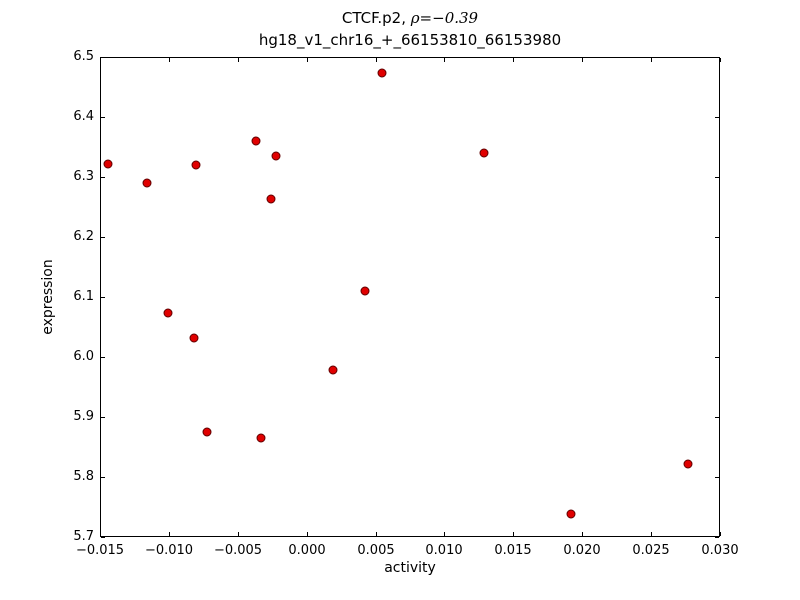 The width and height of the screenshot is (800, 600). I want to click on chart-title-rho-value: ρ=−0.39, so click(444, 18).